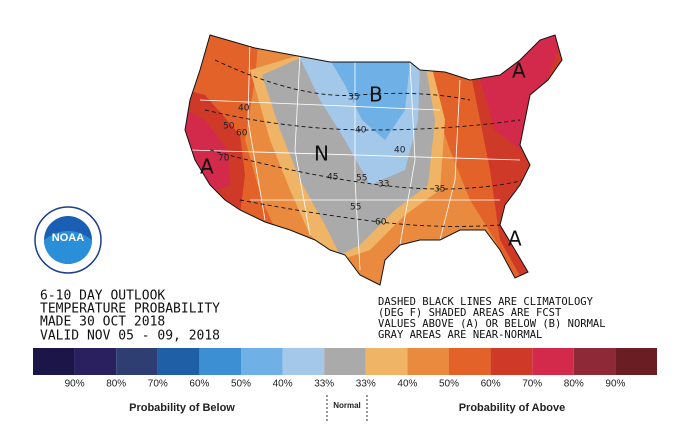 The height and width of the screenshot is (442, 691). Describe the element at coordinates (376, 95) in the screenshot. I see `map-label: B` at that location.